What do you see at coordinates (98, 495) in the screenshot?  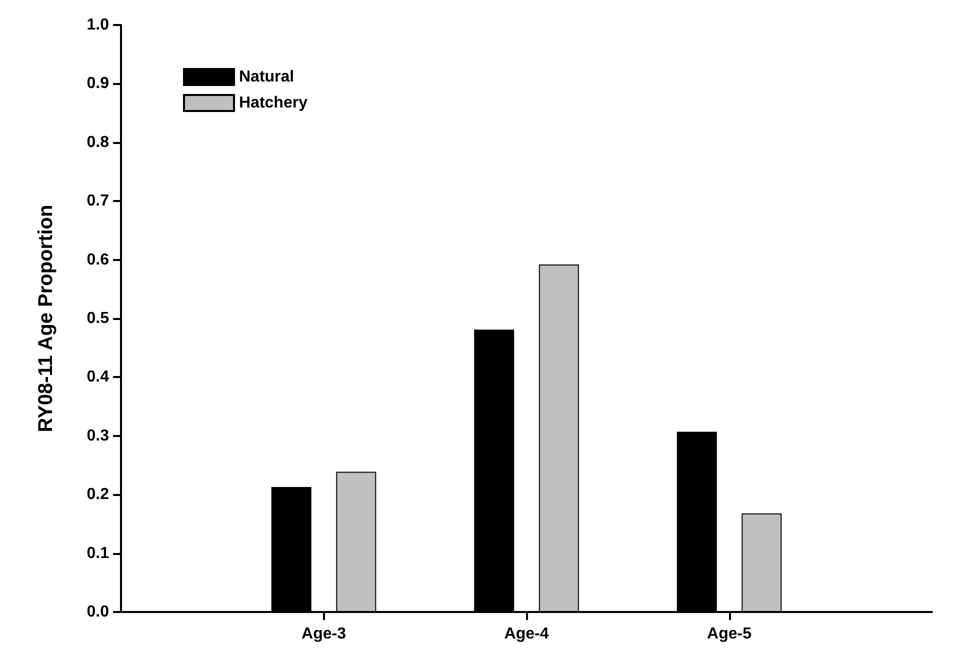 I see `y-tick-label: 0.2` at bounding box center [98, 495].